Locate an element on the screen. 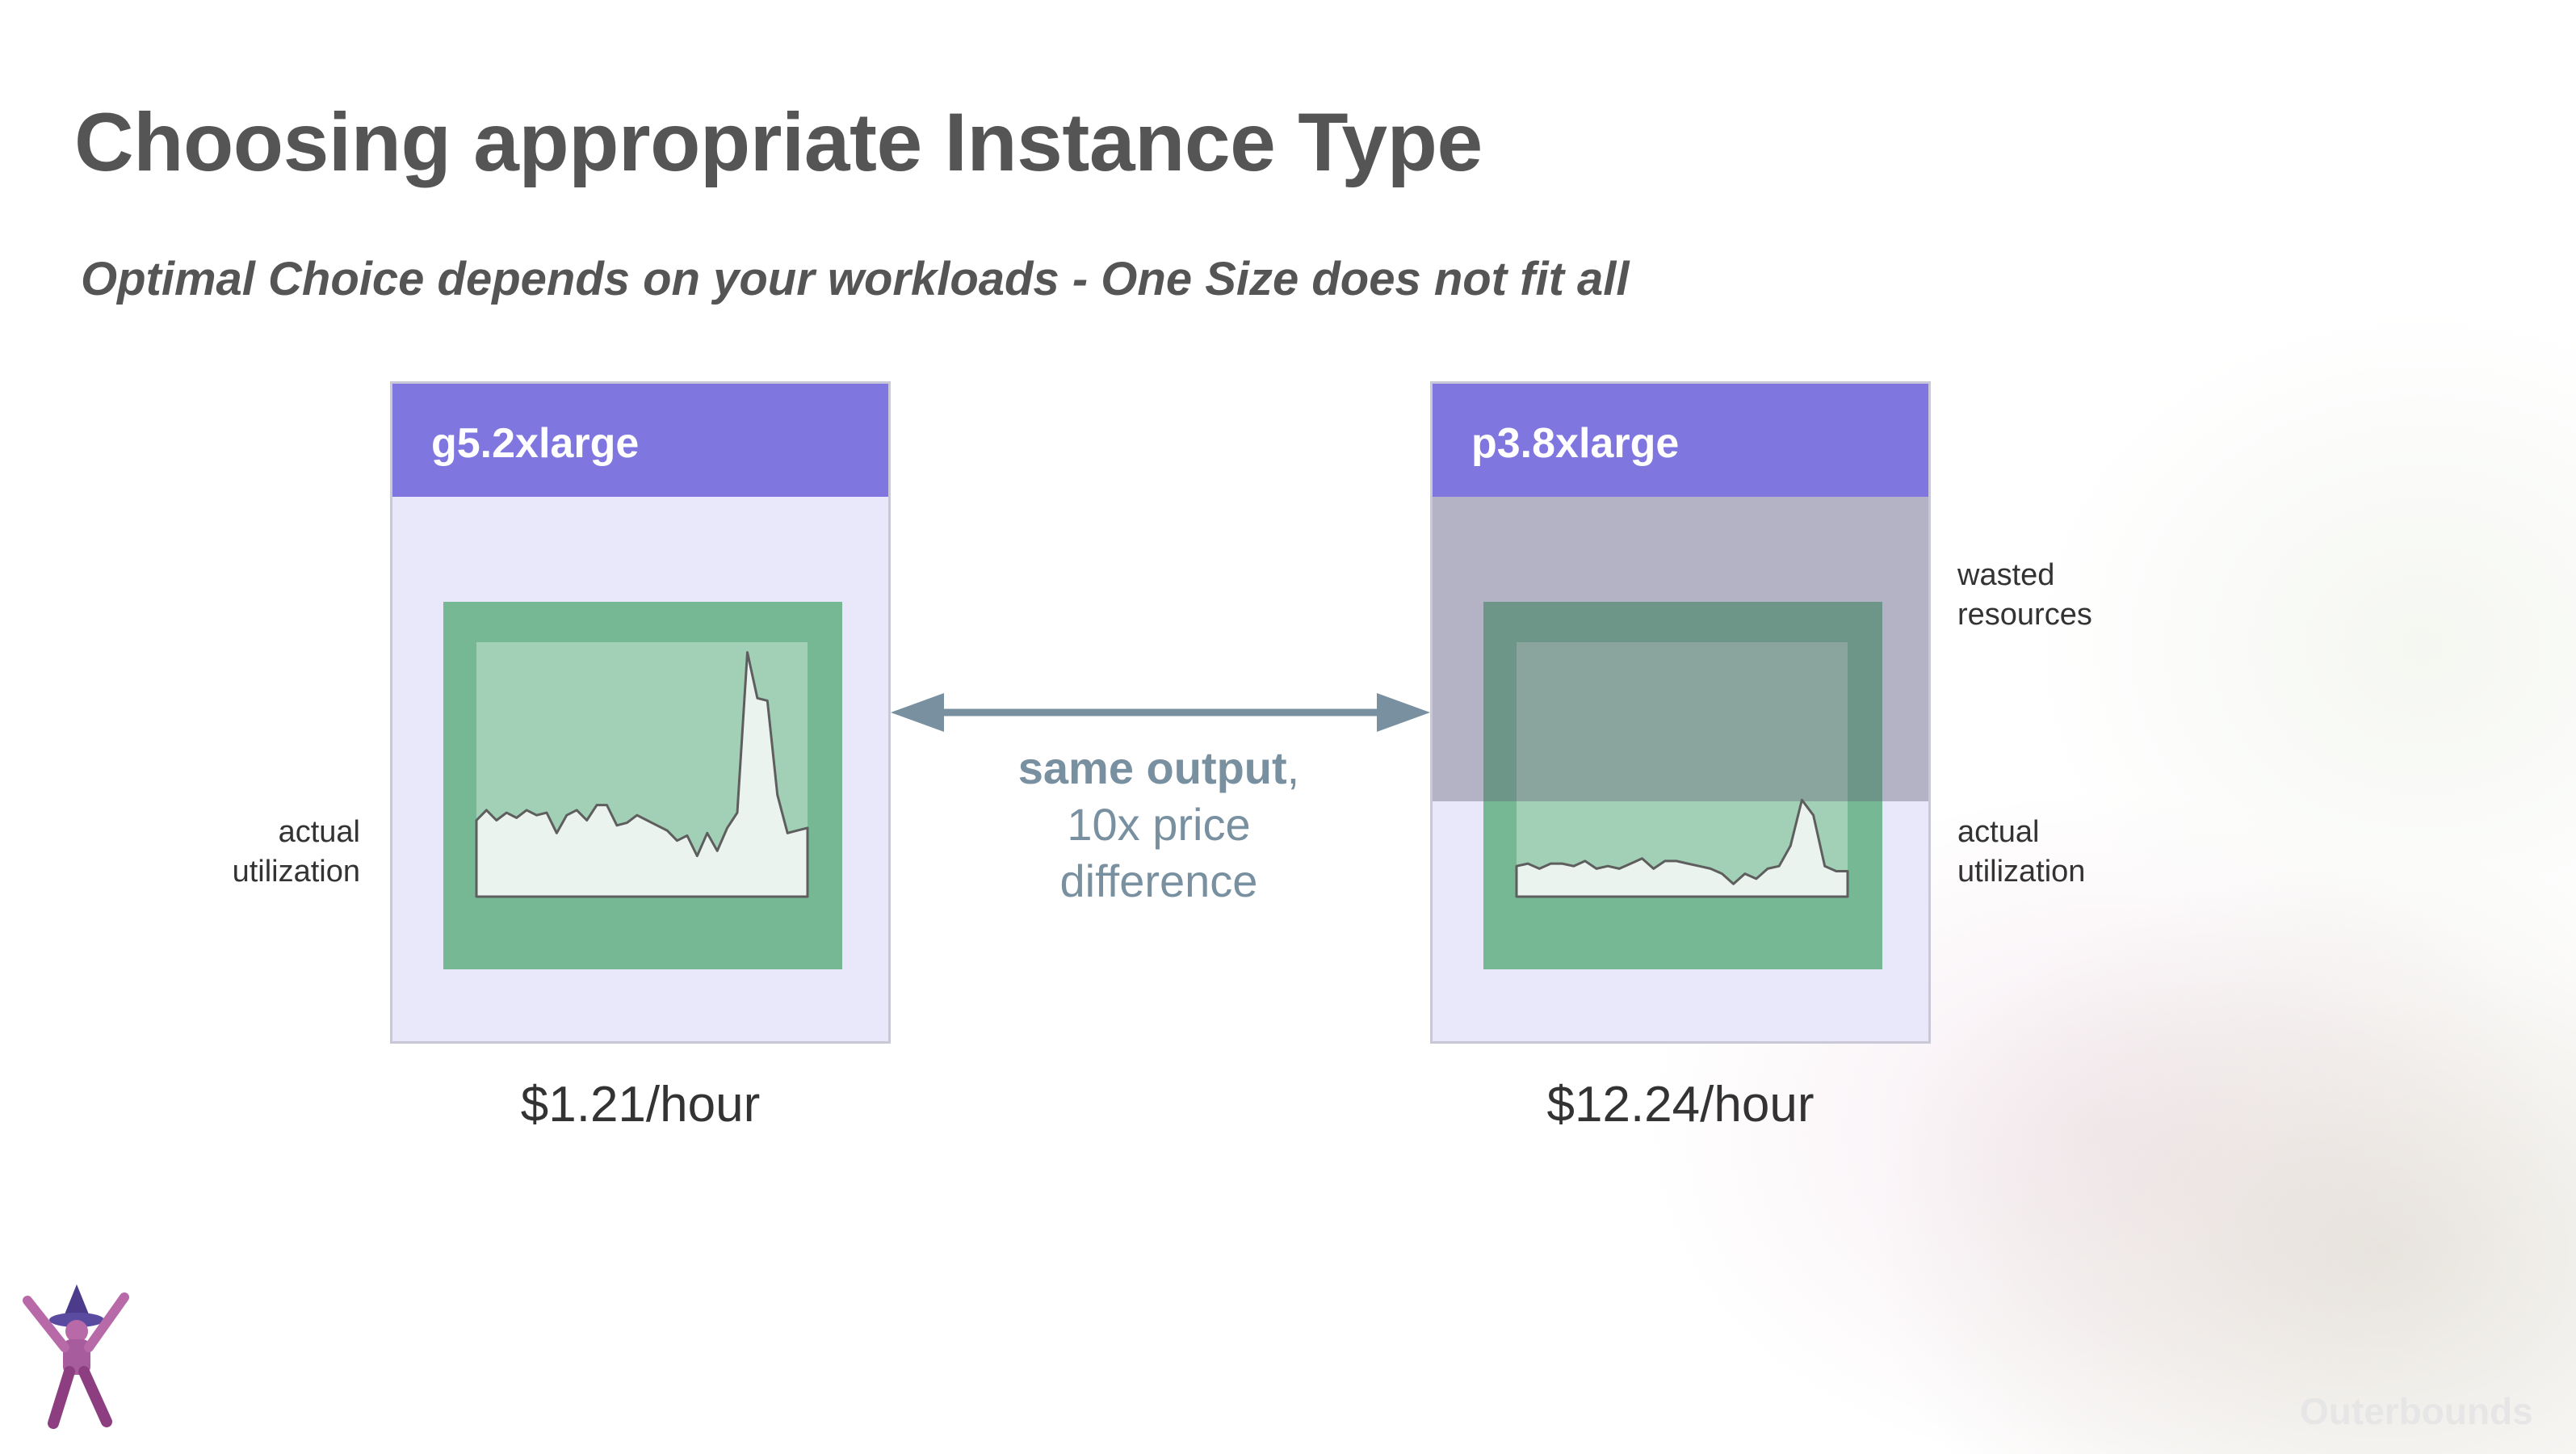 The height and width of the screenshot is (1454, 2576). gpu-block-g5 is located at coordinates (642, 785).